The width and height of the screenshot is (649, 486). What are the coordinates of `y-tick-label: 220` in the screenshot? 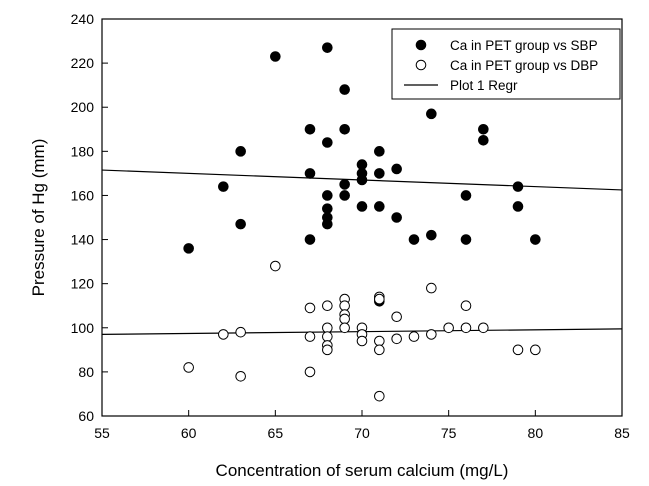 It's located at (83, 63).